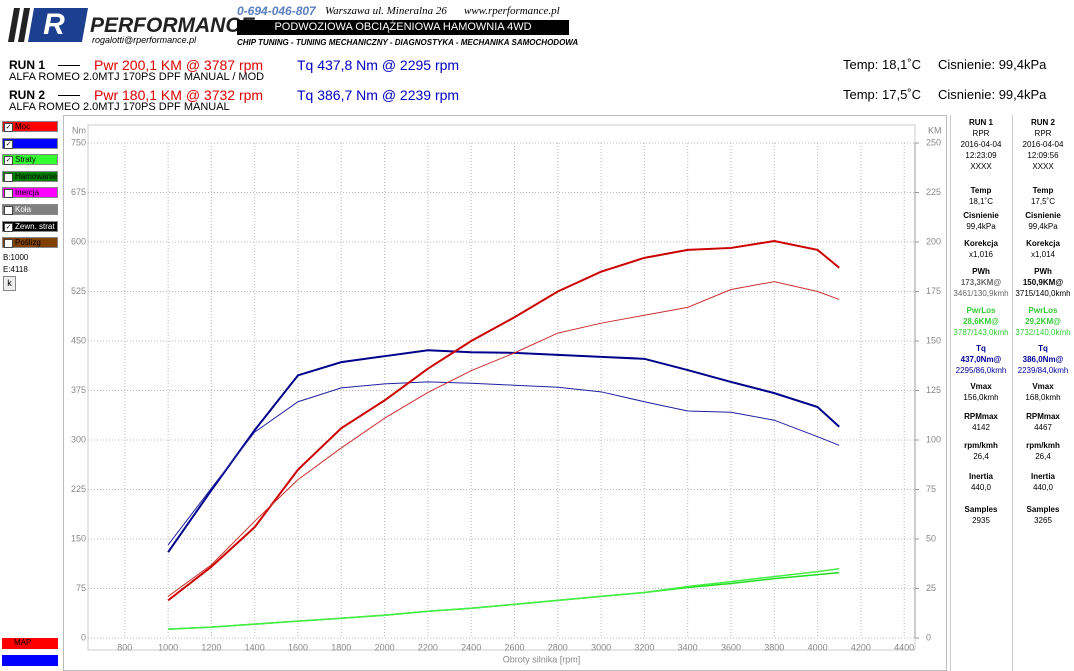 This screenshot has width=1074, height=671. I want to click on stats-value: 3265, so click(1043, 520).